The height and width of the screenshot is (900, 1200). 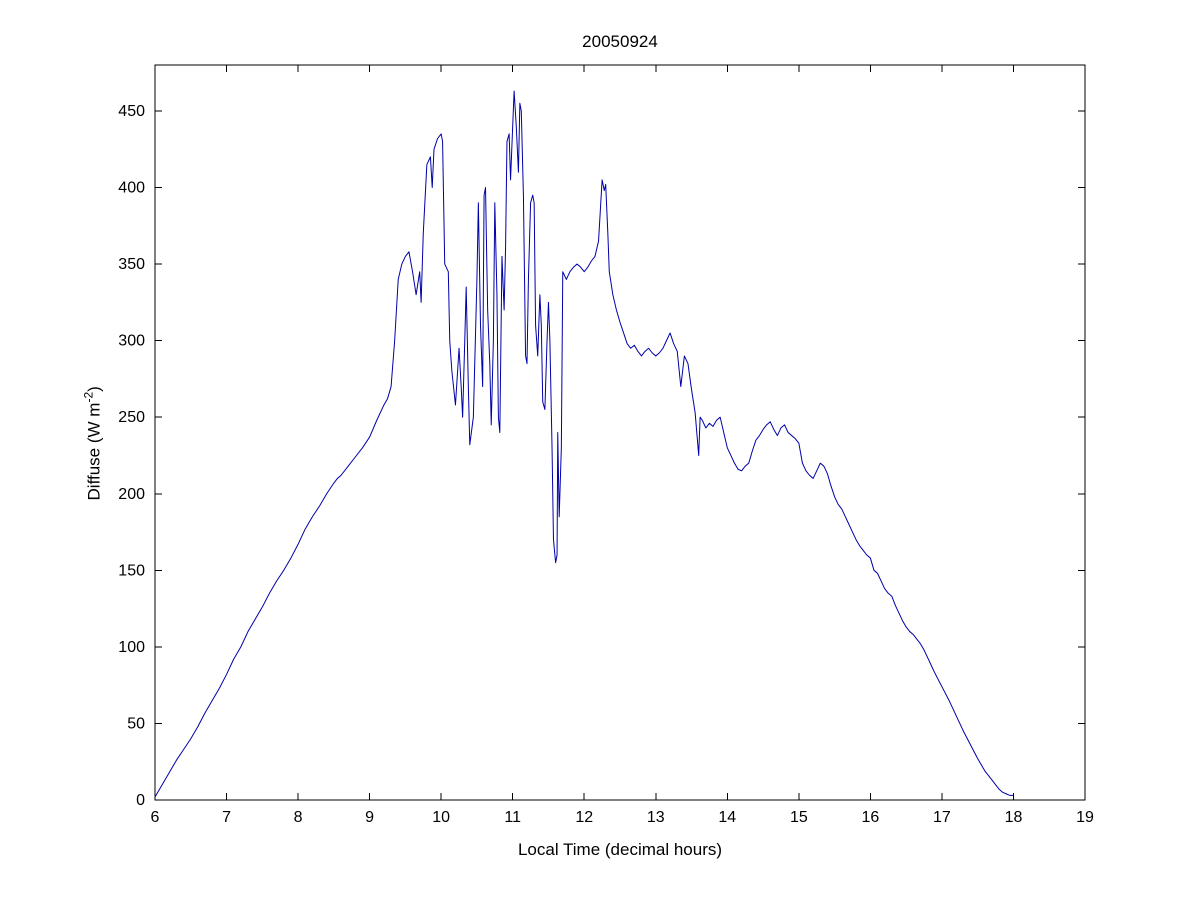 I want to click on y-axis-label-main: Diffuse (W m, so click(x=94, y=451).